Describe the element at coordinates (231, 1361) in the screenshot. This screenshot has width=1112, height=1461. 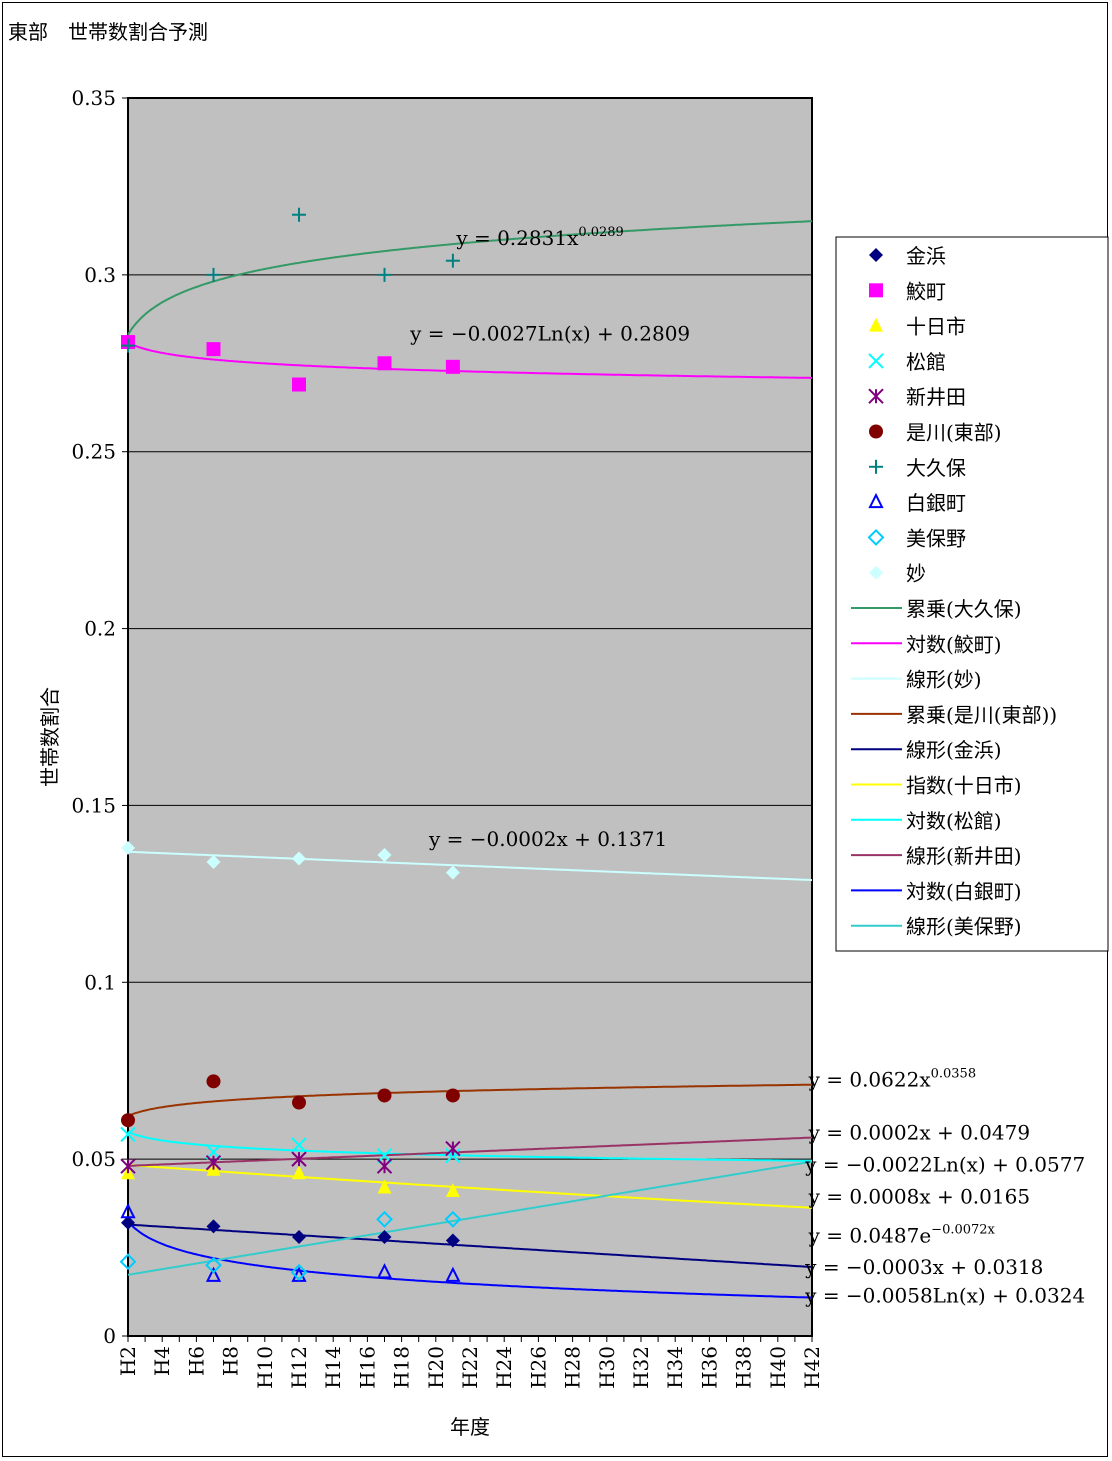
I see `x-tick-label: H8` at that location.